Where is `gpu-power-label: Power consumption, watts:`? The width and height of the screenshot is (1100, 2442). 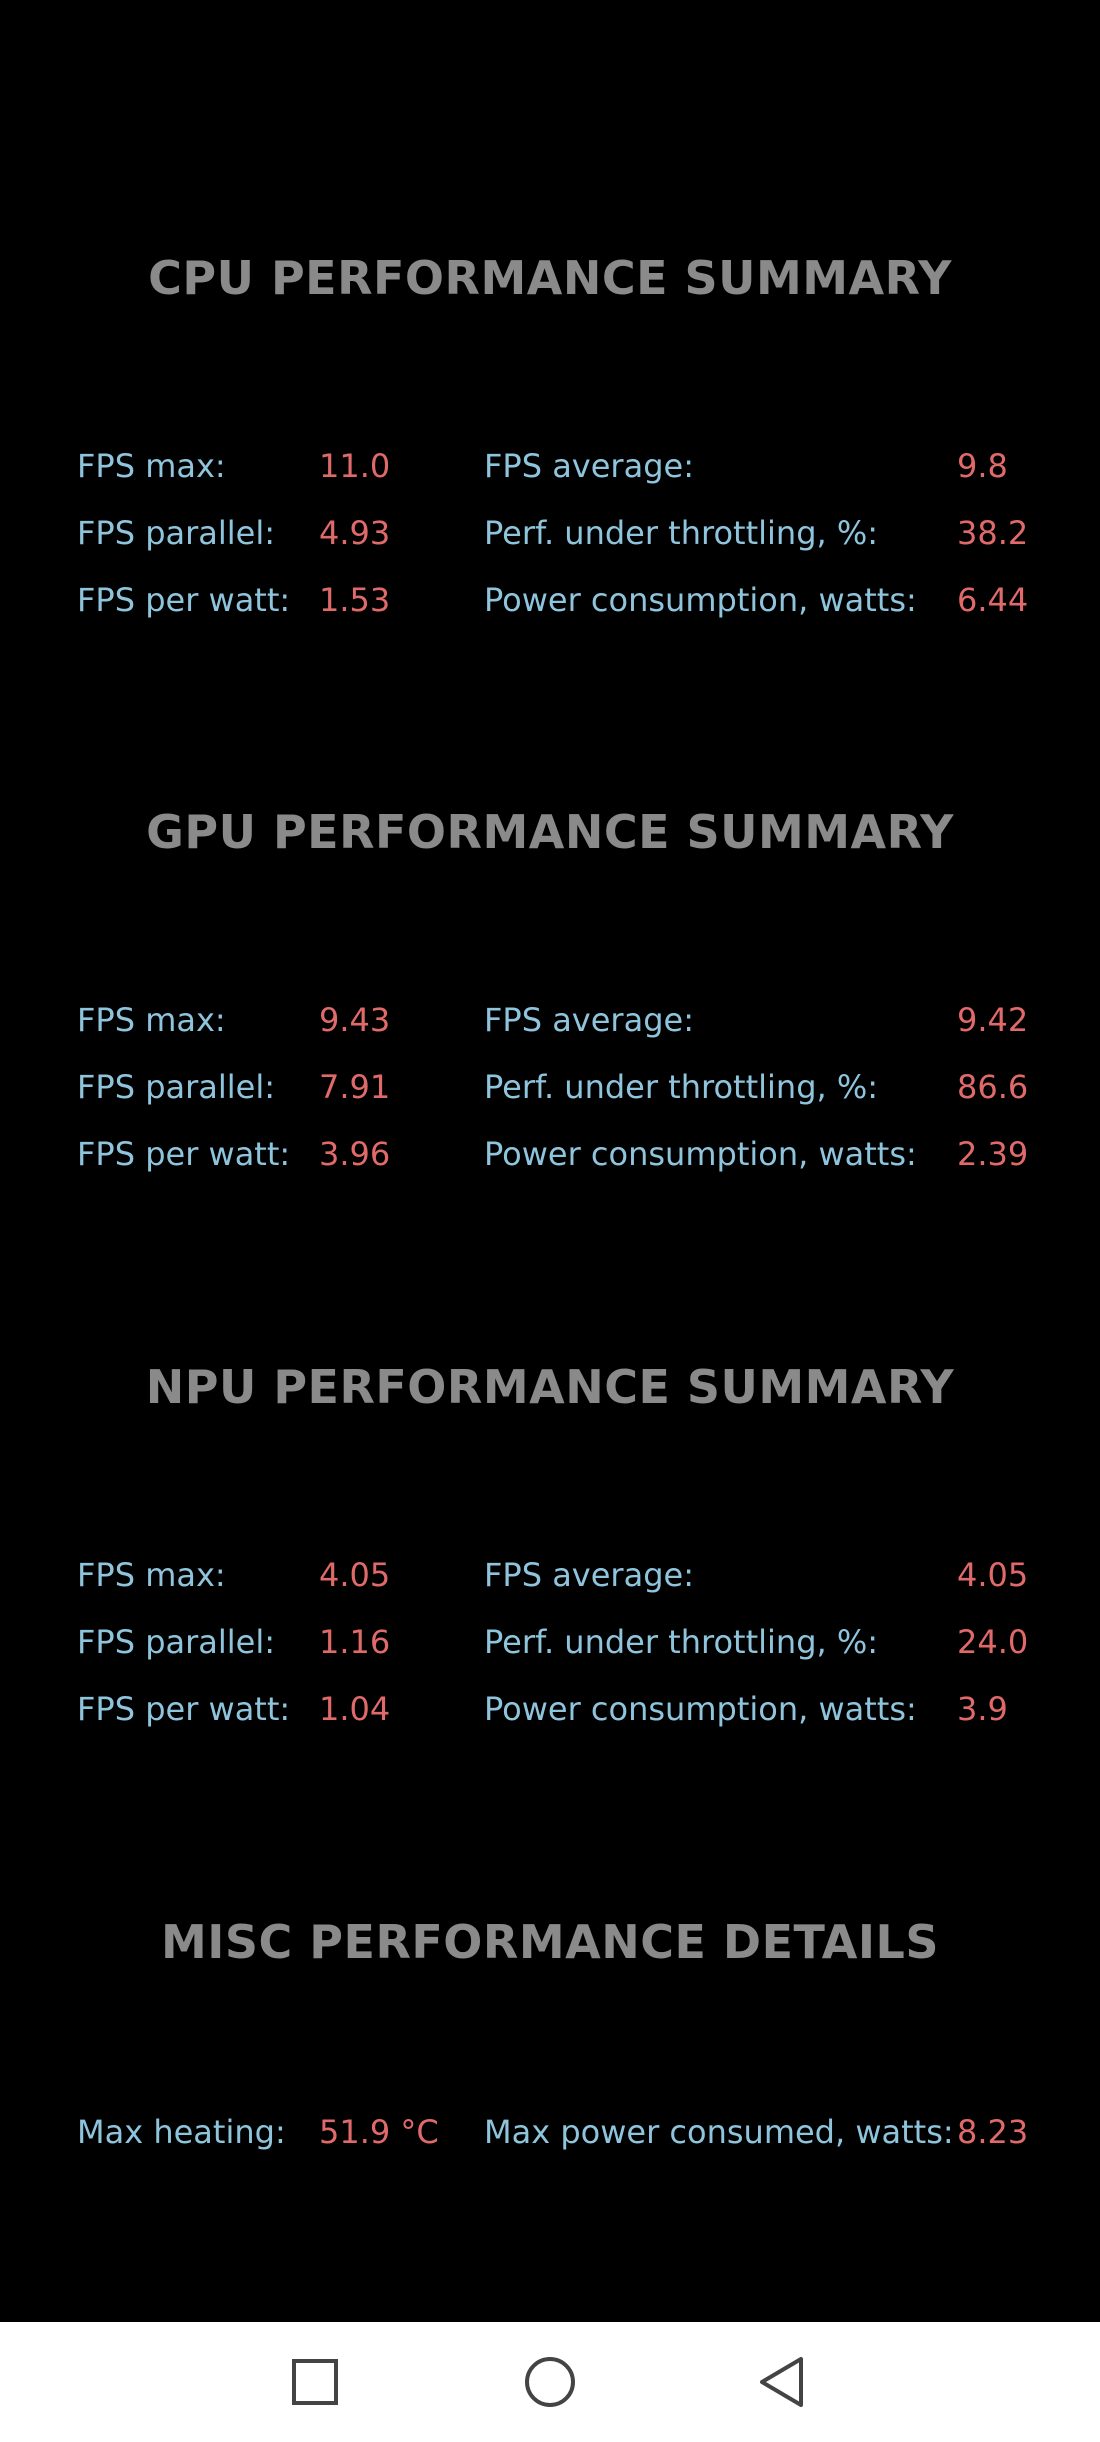
gpu-power-label: Power consumption, watts: is located at coordinates (700, 1154).